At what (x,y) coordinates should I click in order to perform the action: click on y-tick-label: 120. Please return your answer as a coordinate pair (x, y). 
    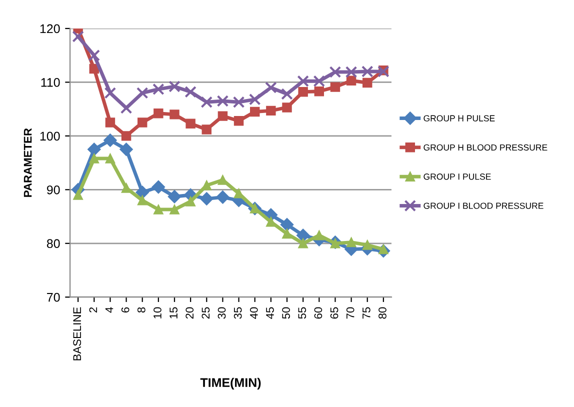
    Looking at the image, I should click on (50, 29).